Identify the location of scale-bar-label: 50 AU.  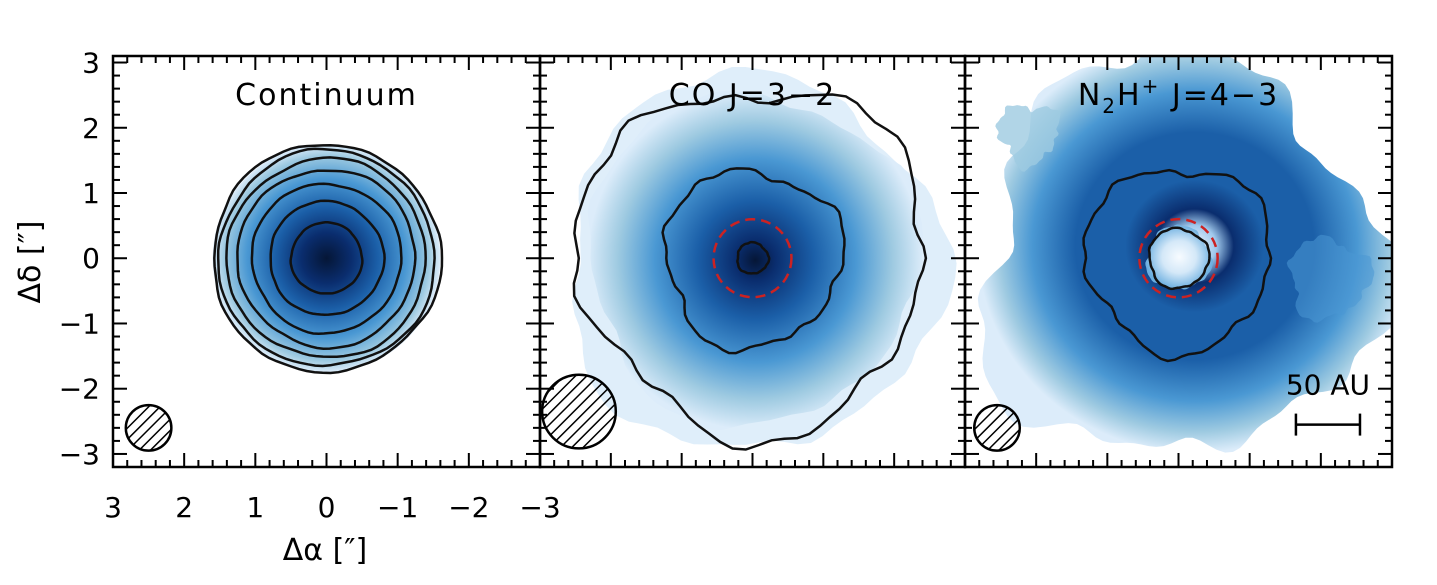
(1328, 385).